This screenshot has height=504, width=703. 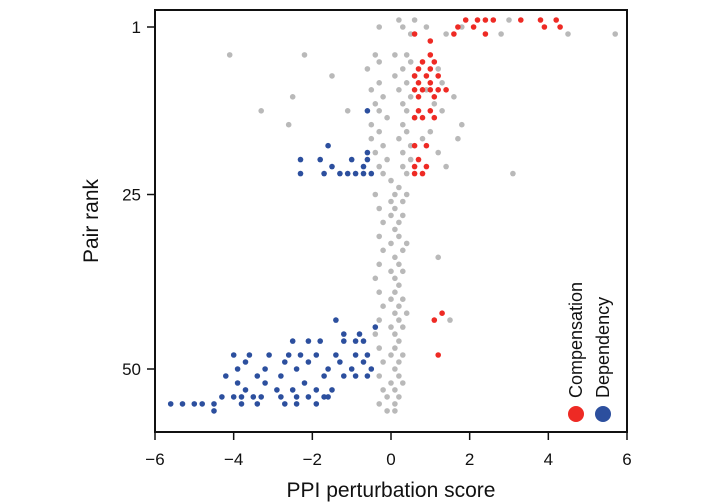 What do you see at coordinates (487, 187) in the screenshot?
I see `series-compensation` at bounding box center [487, 187].